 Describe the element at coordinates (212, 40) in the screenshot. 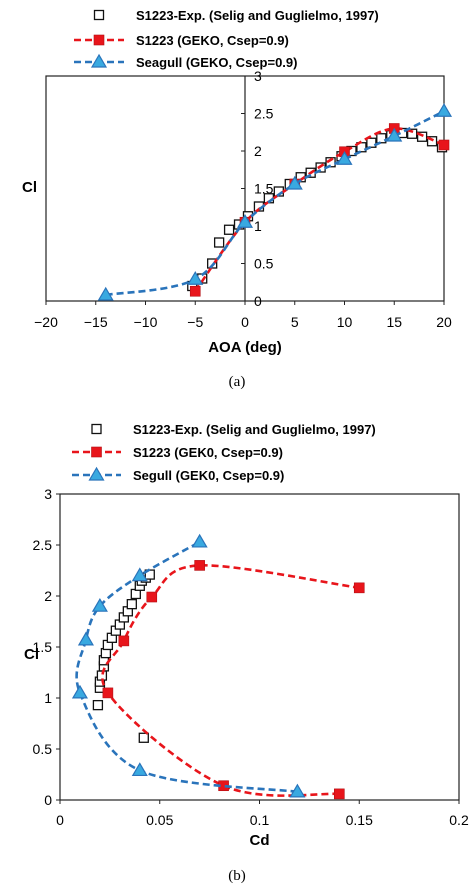

I see `legend-label: S1223 (GEKO, Csep=0.9)` at that location.